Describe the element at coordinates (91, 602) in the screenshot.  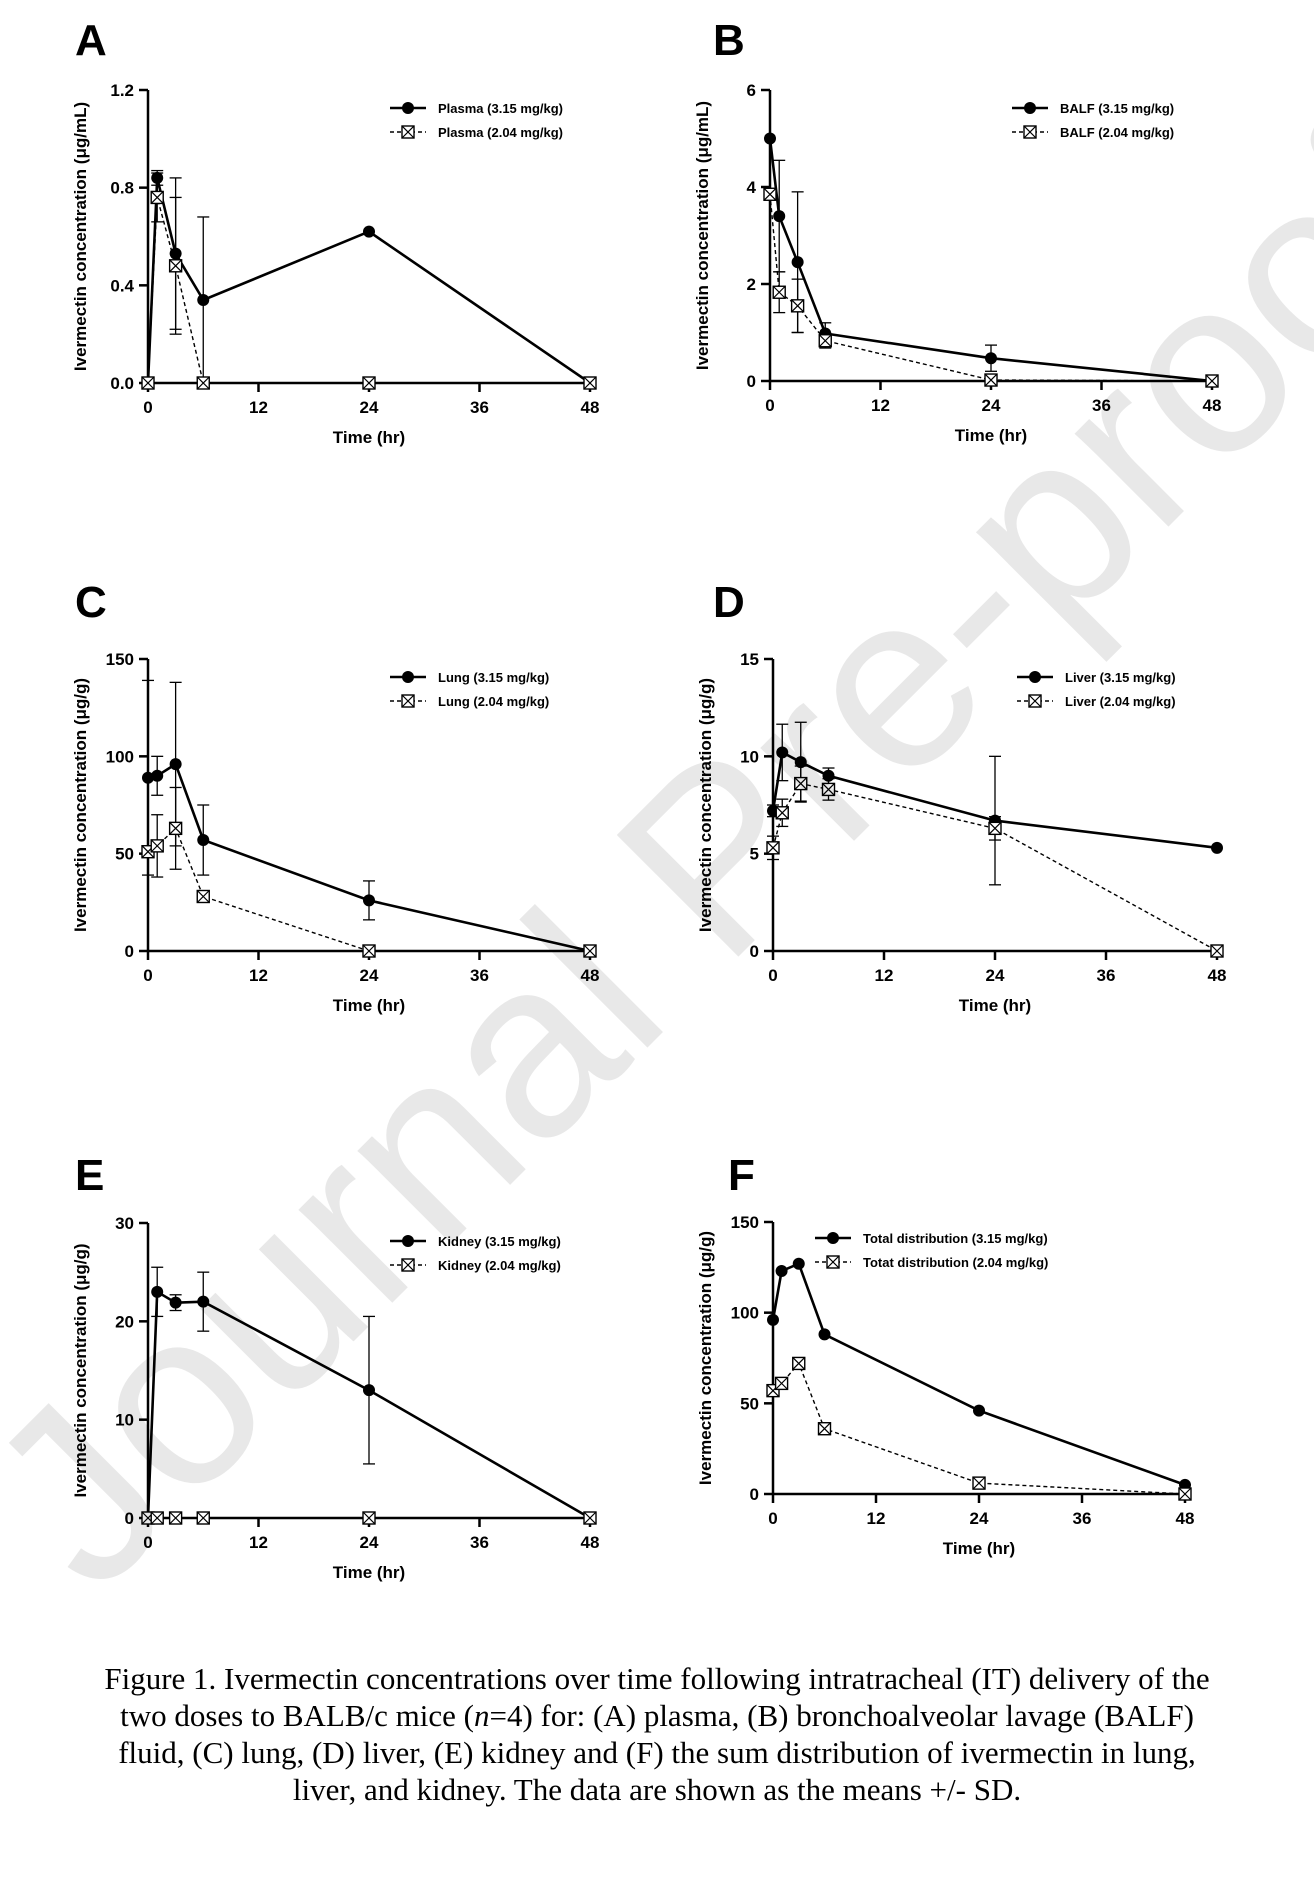
I see `panel-letter: C` at that location.